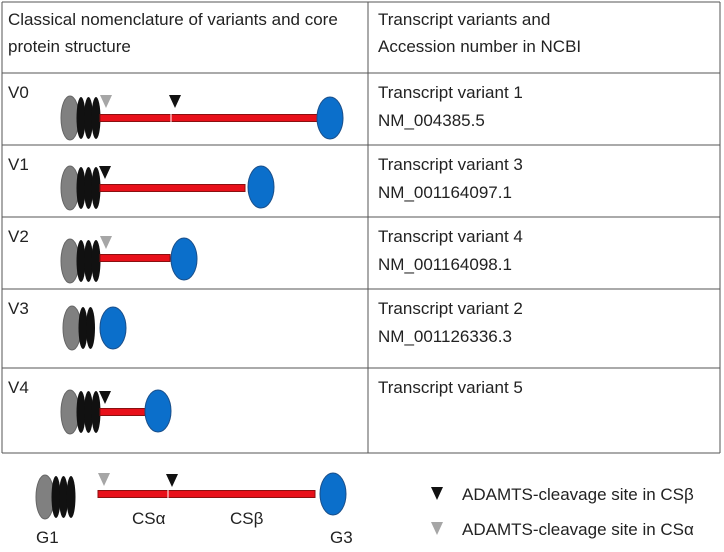  Describe the element at coordinates (431, 120) in the screenshot. I see `accession: NM_004385.5` at that location.